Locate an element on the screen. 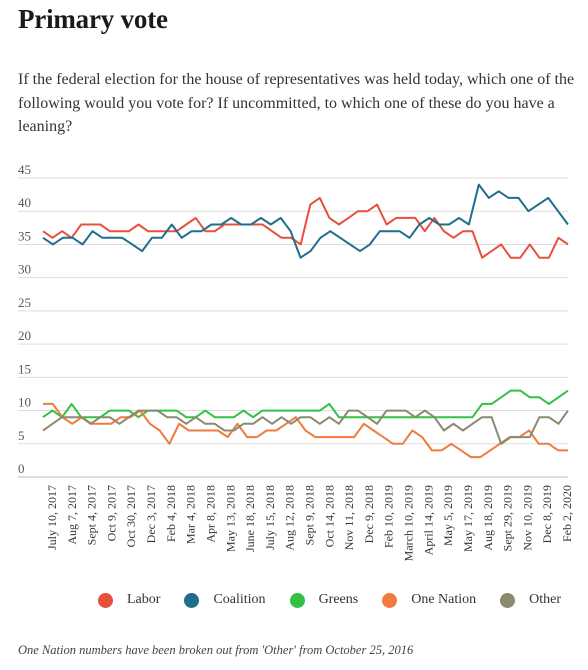 The height and width of the screenshot is (670, 588). x-tick-label: Dec 3, 2017 is located at coordinates (151, 514).